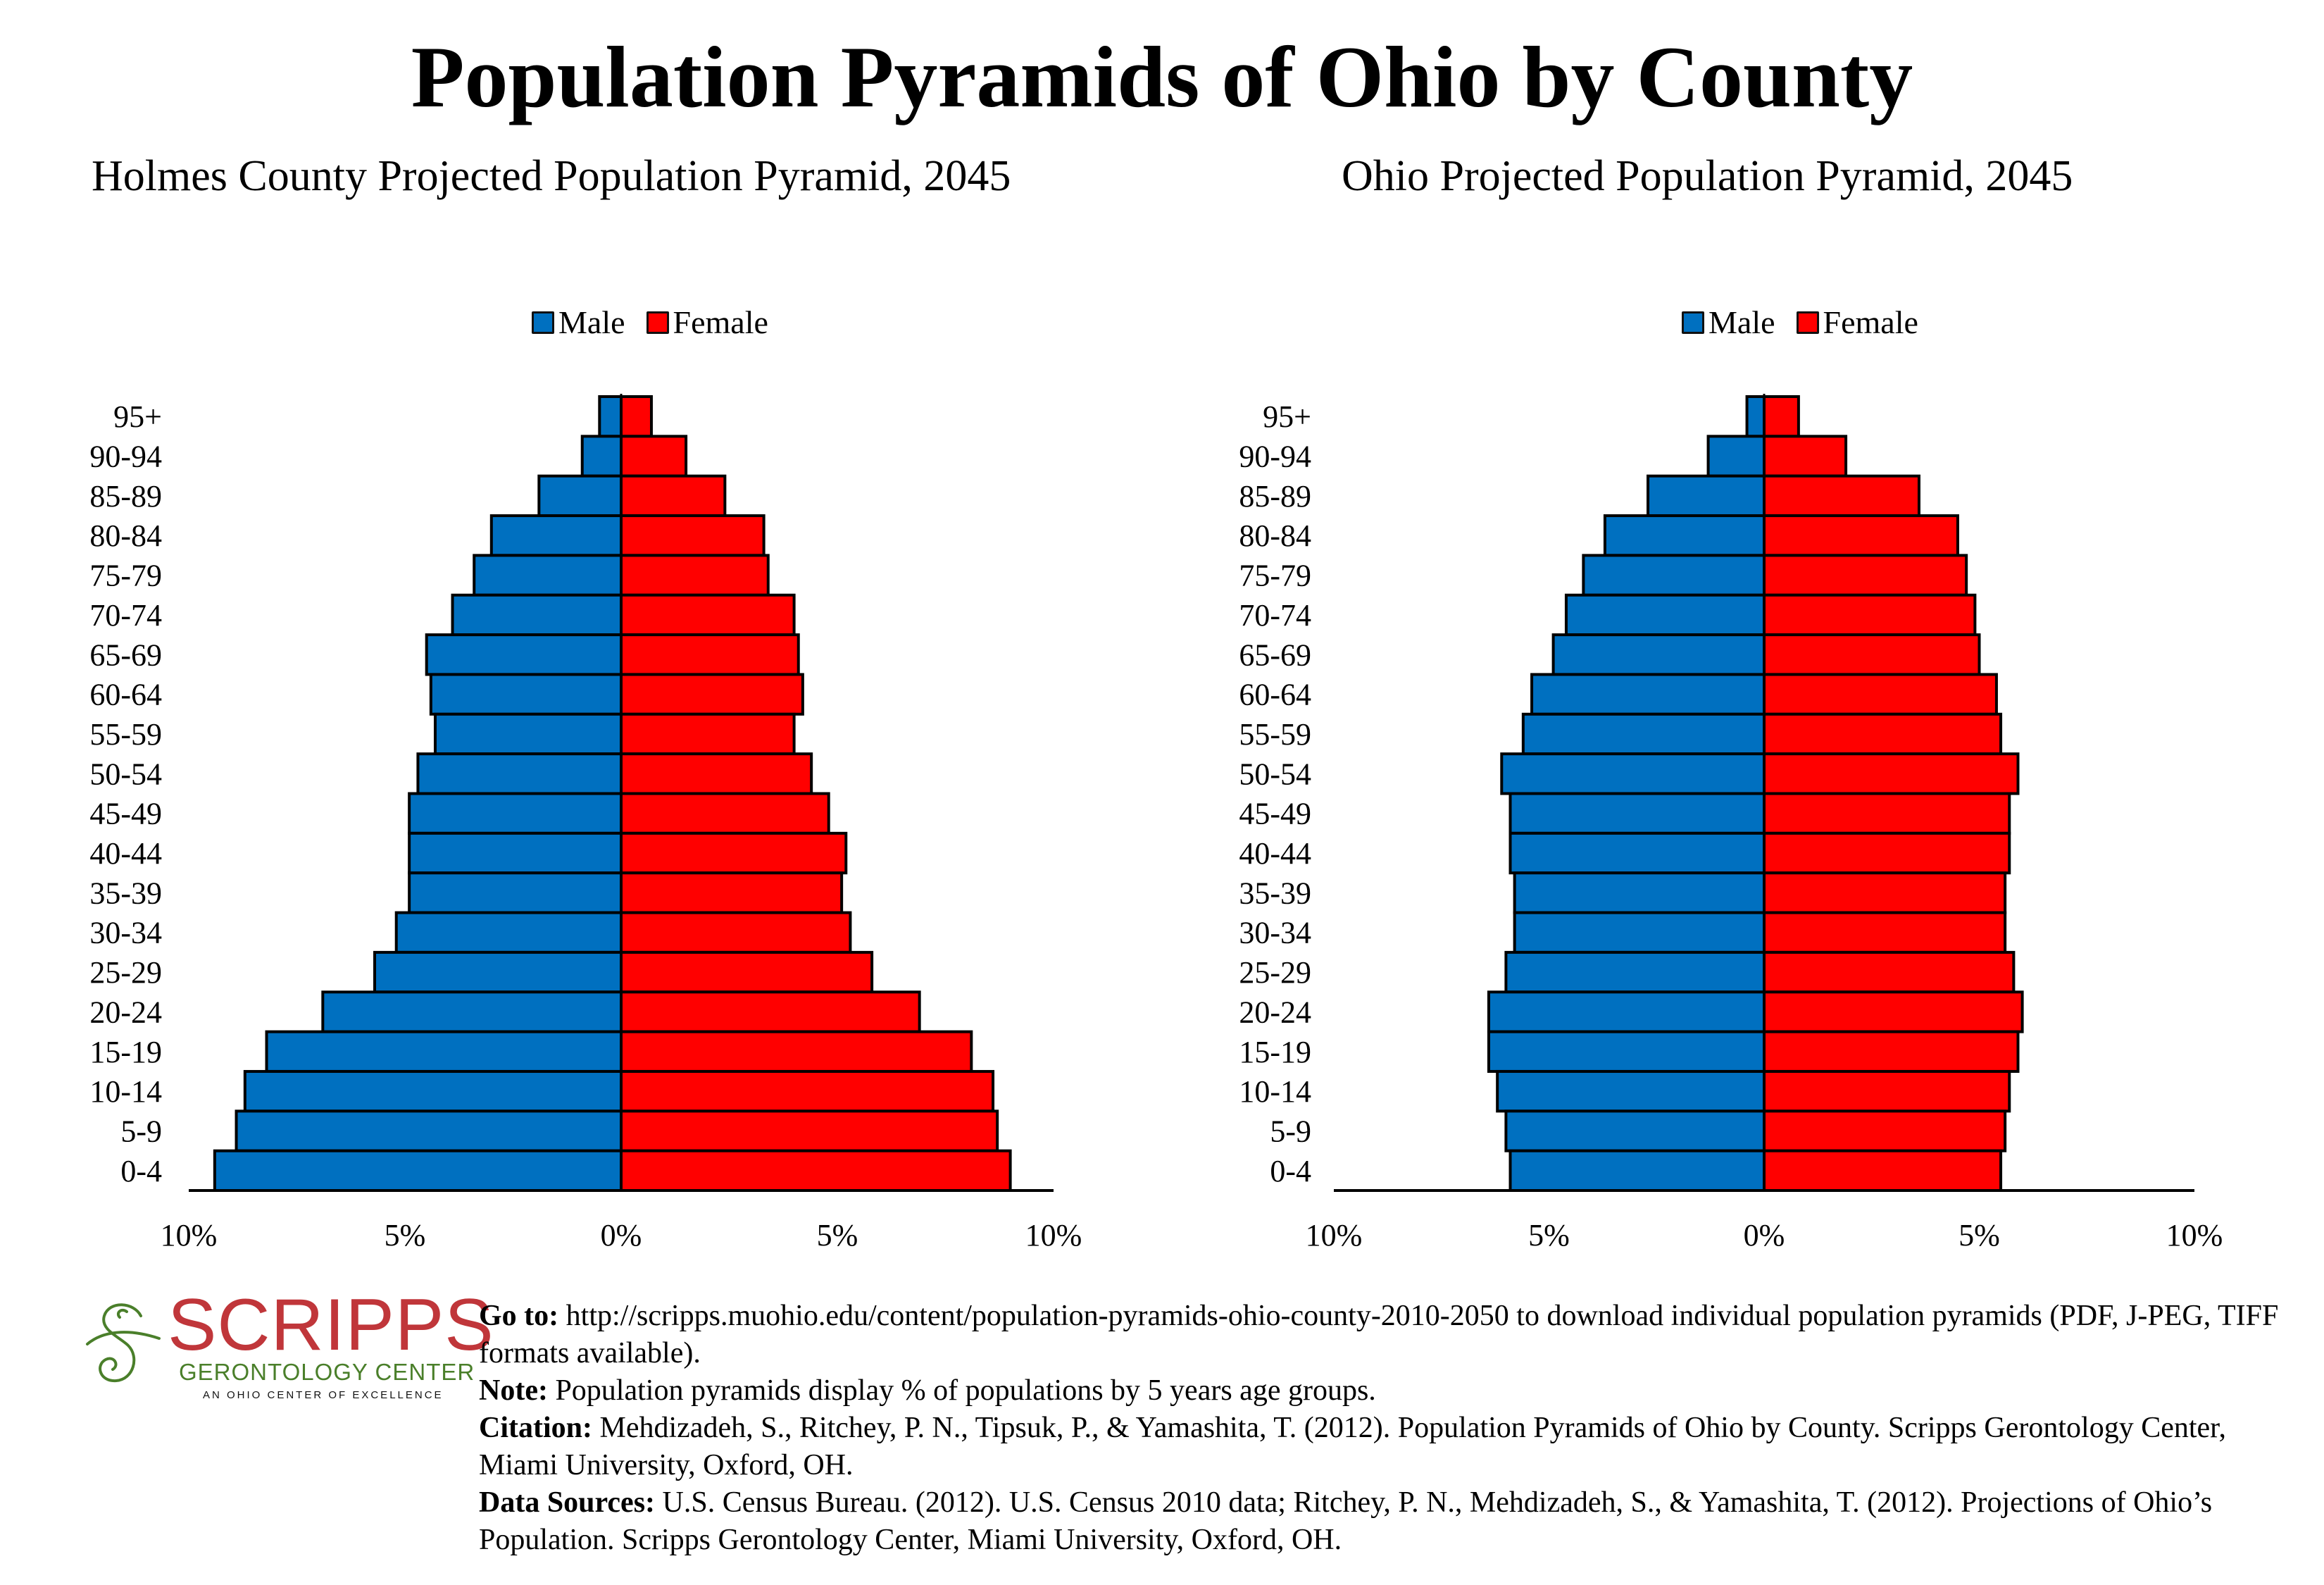 The image size is (2324, 1585). What do you see at coordinates (1275, 774) in the screenshot?
I see `age-label-ohio: 50-54` at bounding box center [1275, 774].